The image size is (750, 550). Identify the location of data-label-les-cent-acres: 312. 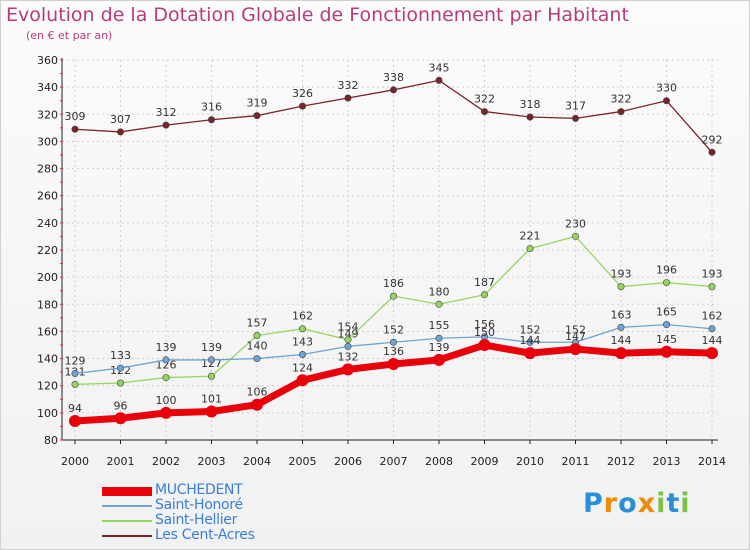
(166, 112).